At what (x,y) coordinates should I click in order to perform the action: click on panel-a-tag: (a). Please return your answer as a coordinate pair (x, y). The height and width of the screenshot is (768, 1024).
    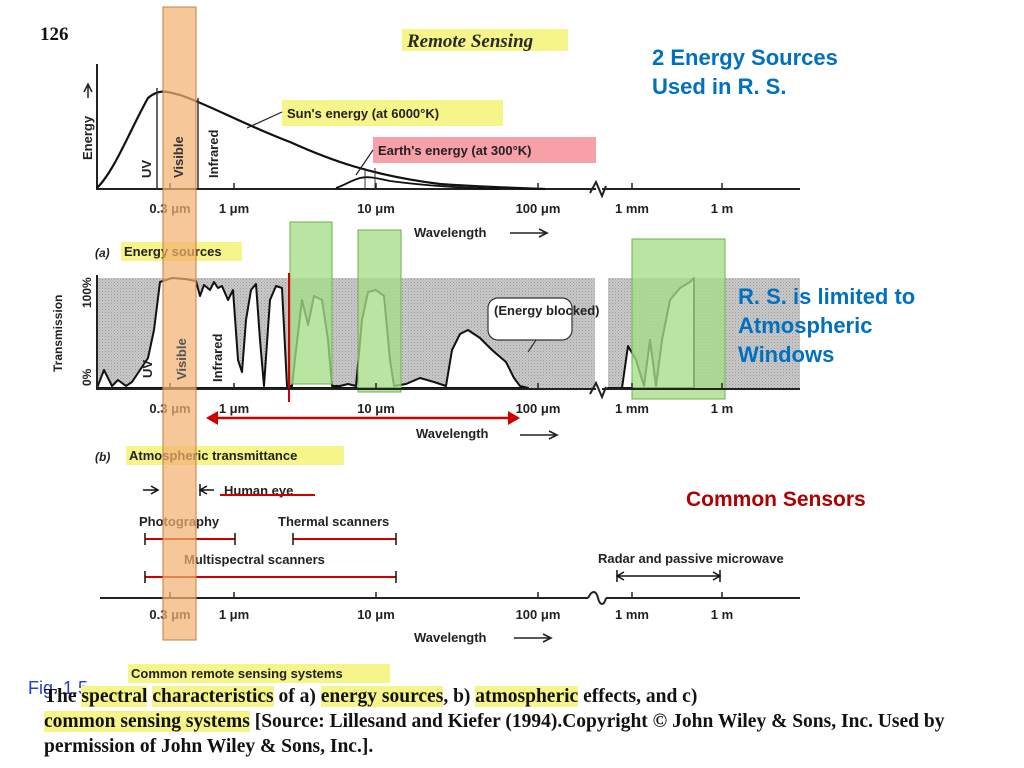
    Looking at the image, I should click on (102, 253).